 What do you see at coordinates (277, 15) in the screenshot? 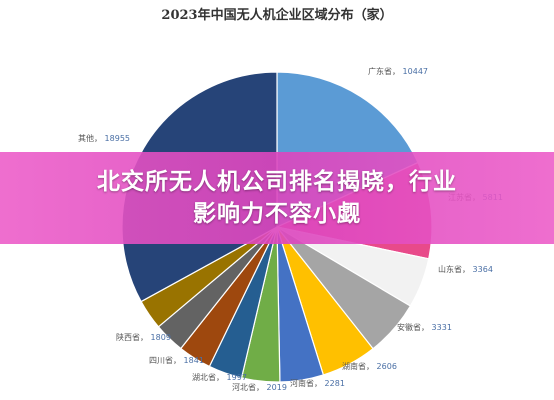
I see `chart-title: 2023年中国无人机企业区域分布（家）` at bounding box center [277, 15].